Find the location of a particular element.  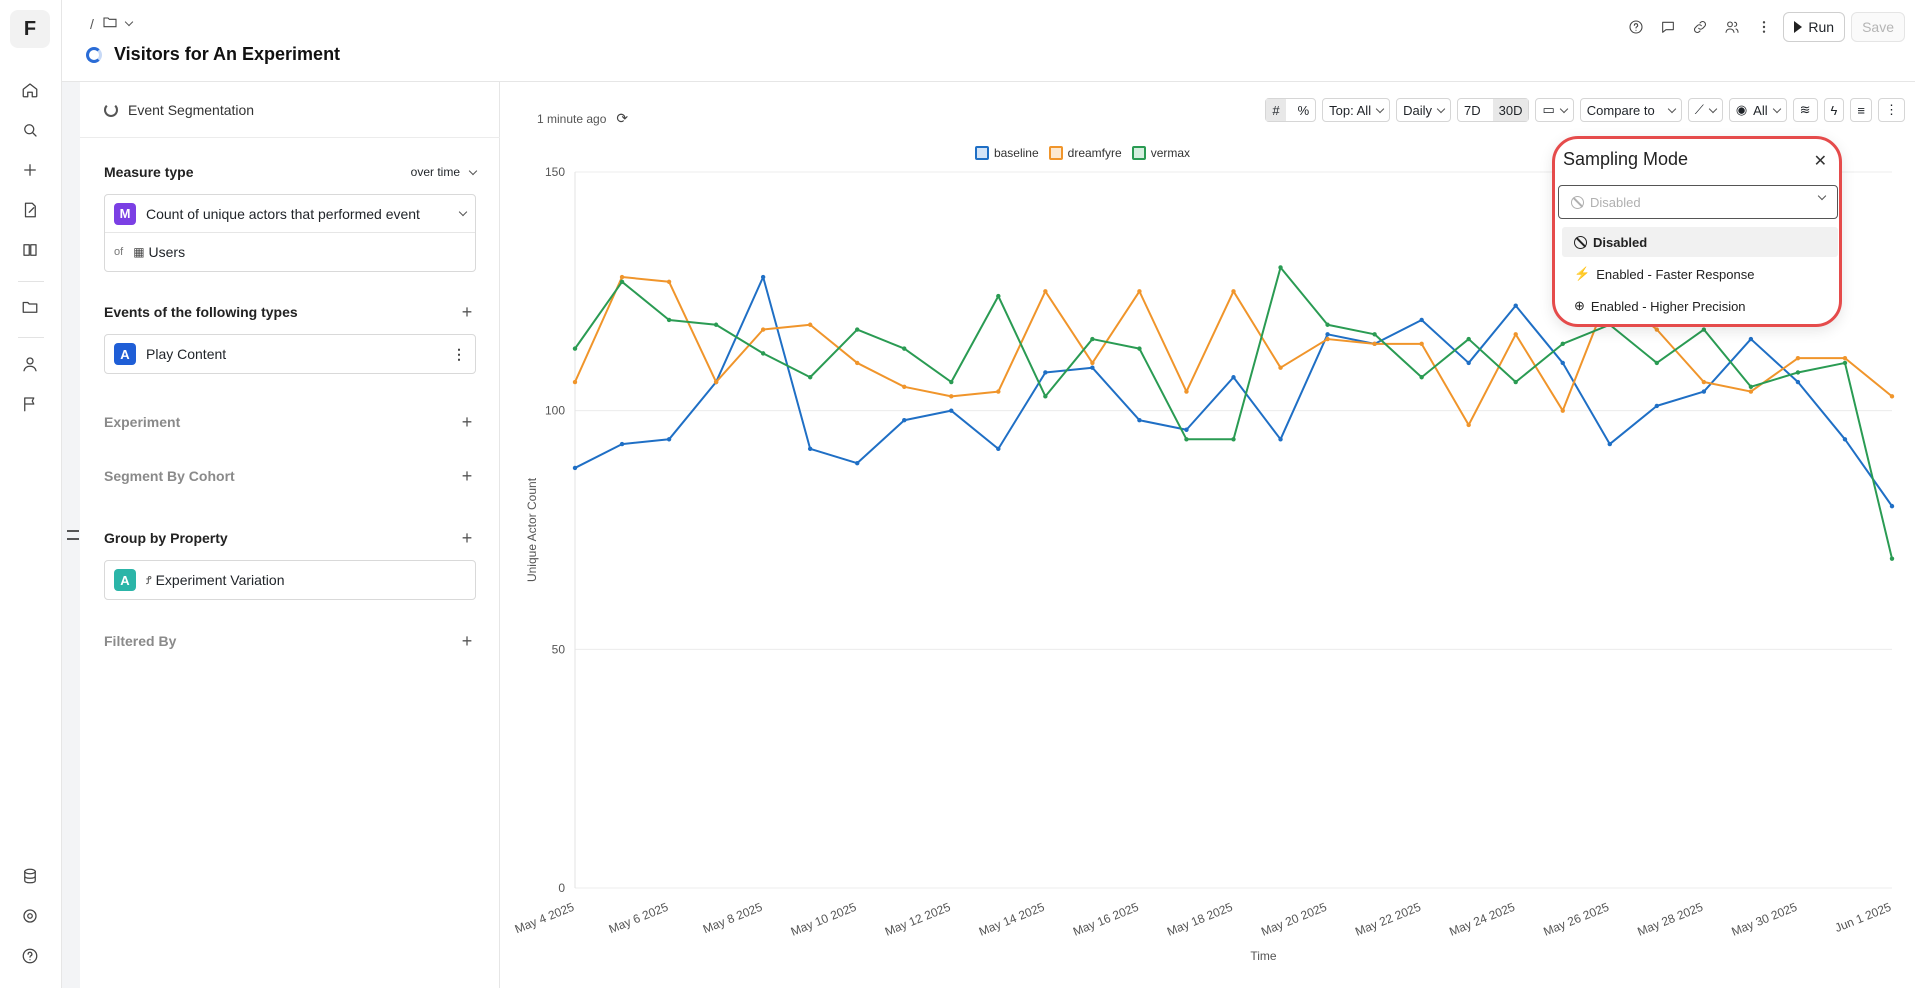

edit-report-icon is located at coordinates (30, 210).